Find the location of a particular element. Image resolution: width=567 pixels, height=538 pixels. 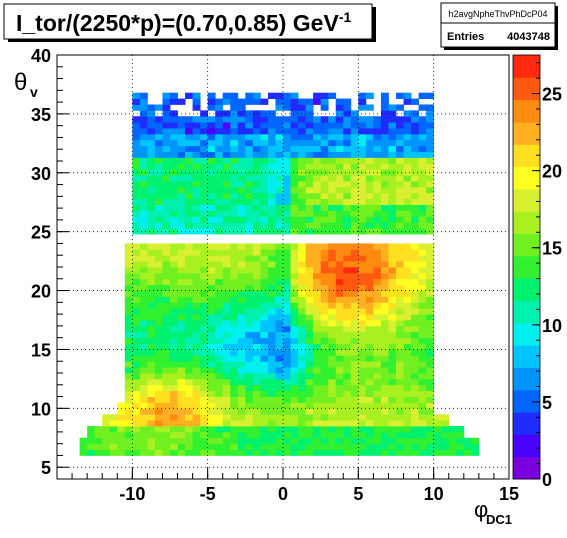

stats-box is located at coordinates (498, 25).